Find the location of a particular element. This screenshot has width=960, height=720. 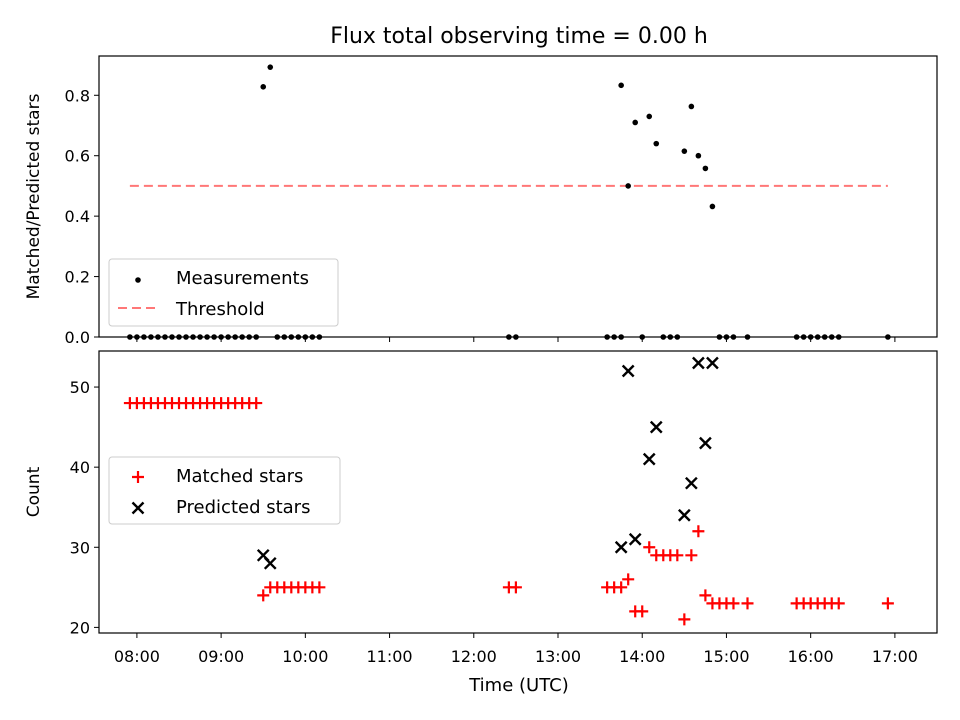

y-tick-label: 0.0 is located at coordinates (77, 337).